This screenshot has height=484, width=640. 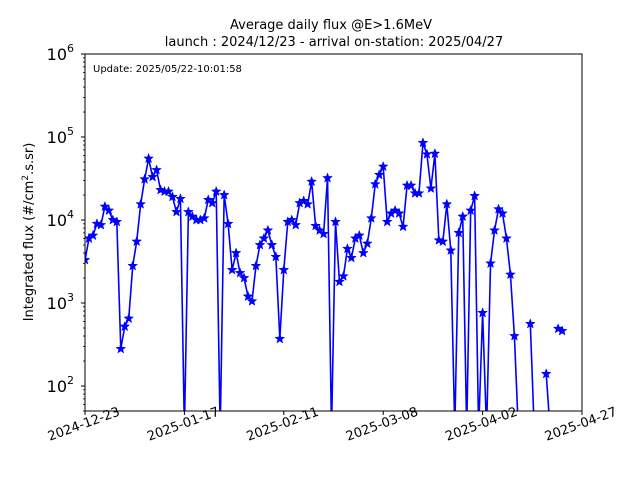 I want to click on y-tick-label: 10⁵, so click(x=60, y=136).